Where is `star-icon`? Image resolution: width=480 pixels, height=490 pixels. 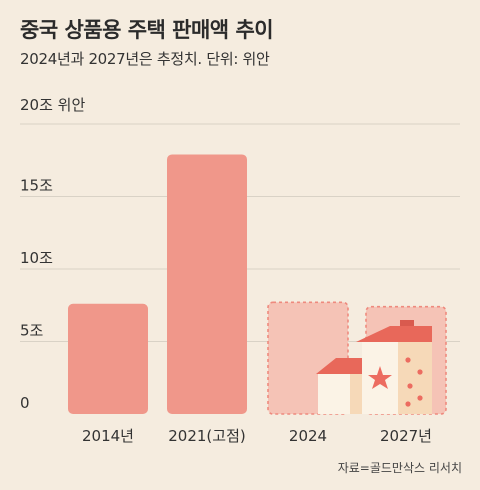
star-icon is located at coordinates (380, 377).